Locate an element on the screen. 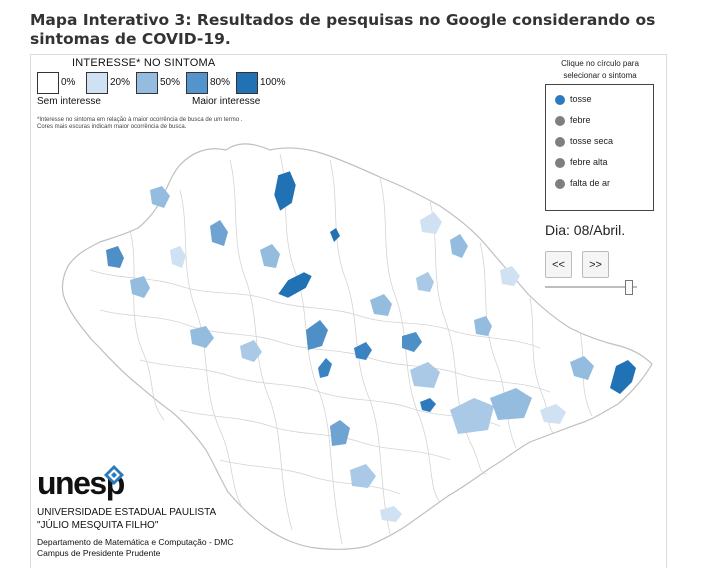 This screenshot has width=713, height=568. date-slider-track is located at coordinates (591, 287).